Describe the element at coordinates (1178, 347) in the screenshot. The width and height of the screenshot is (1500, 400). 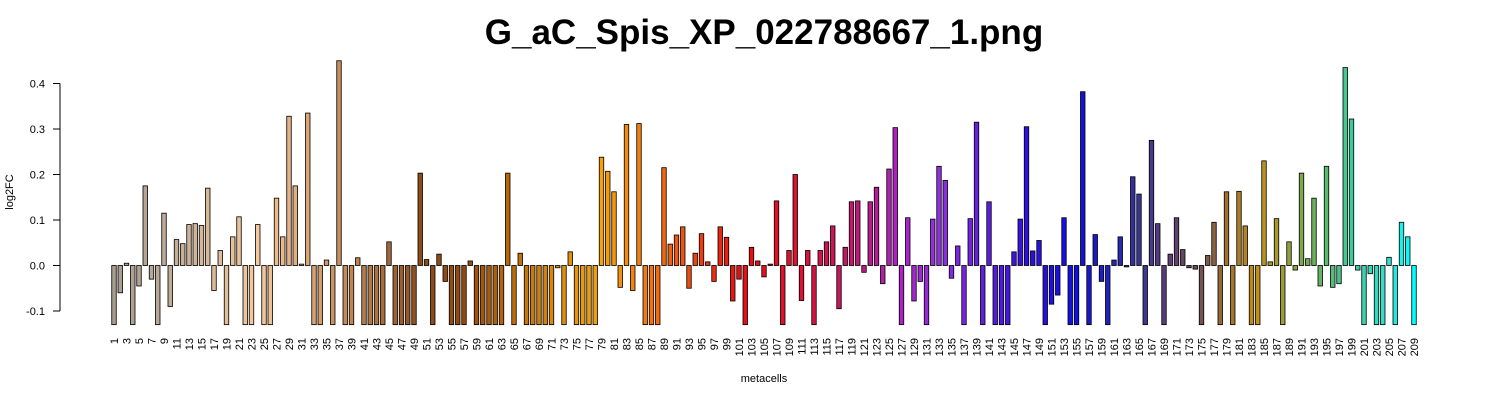
I see `x-tick-label: 171` at that location.